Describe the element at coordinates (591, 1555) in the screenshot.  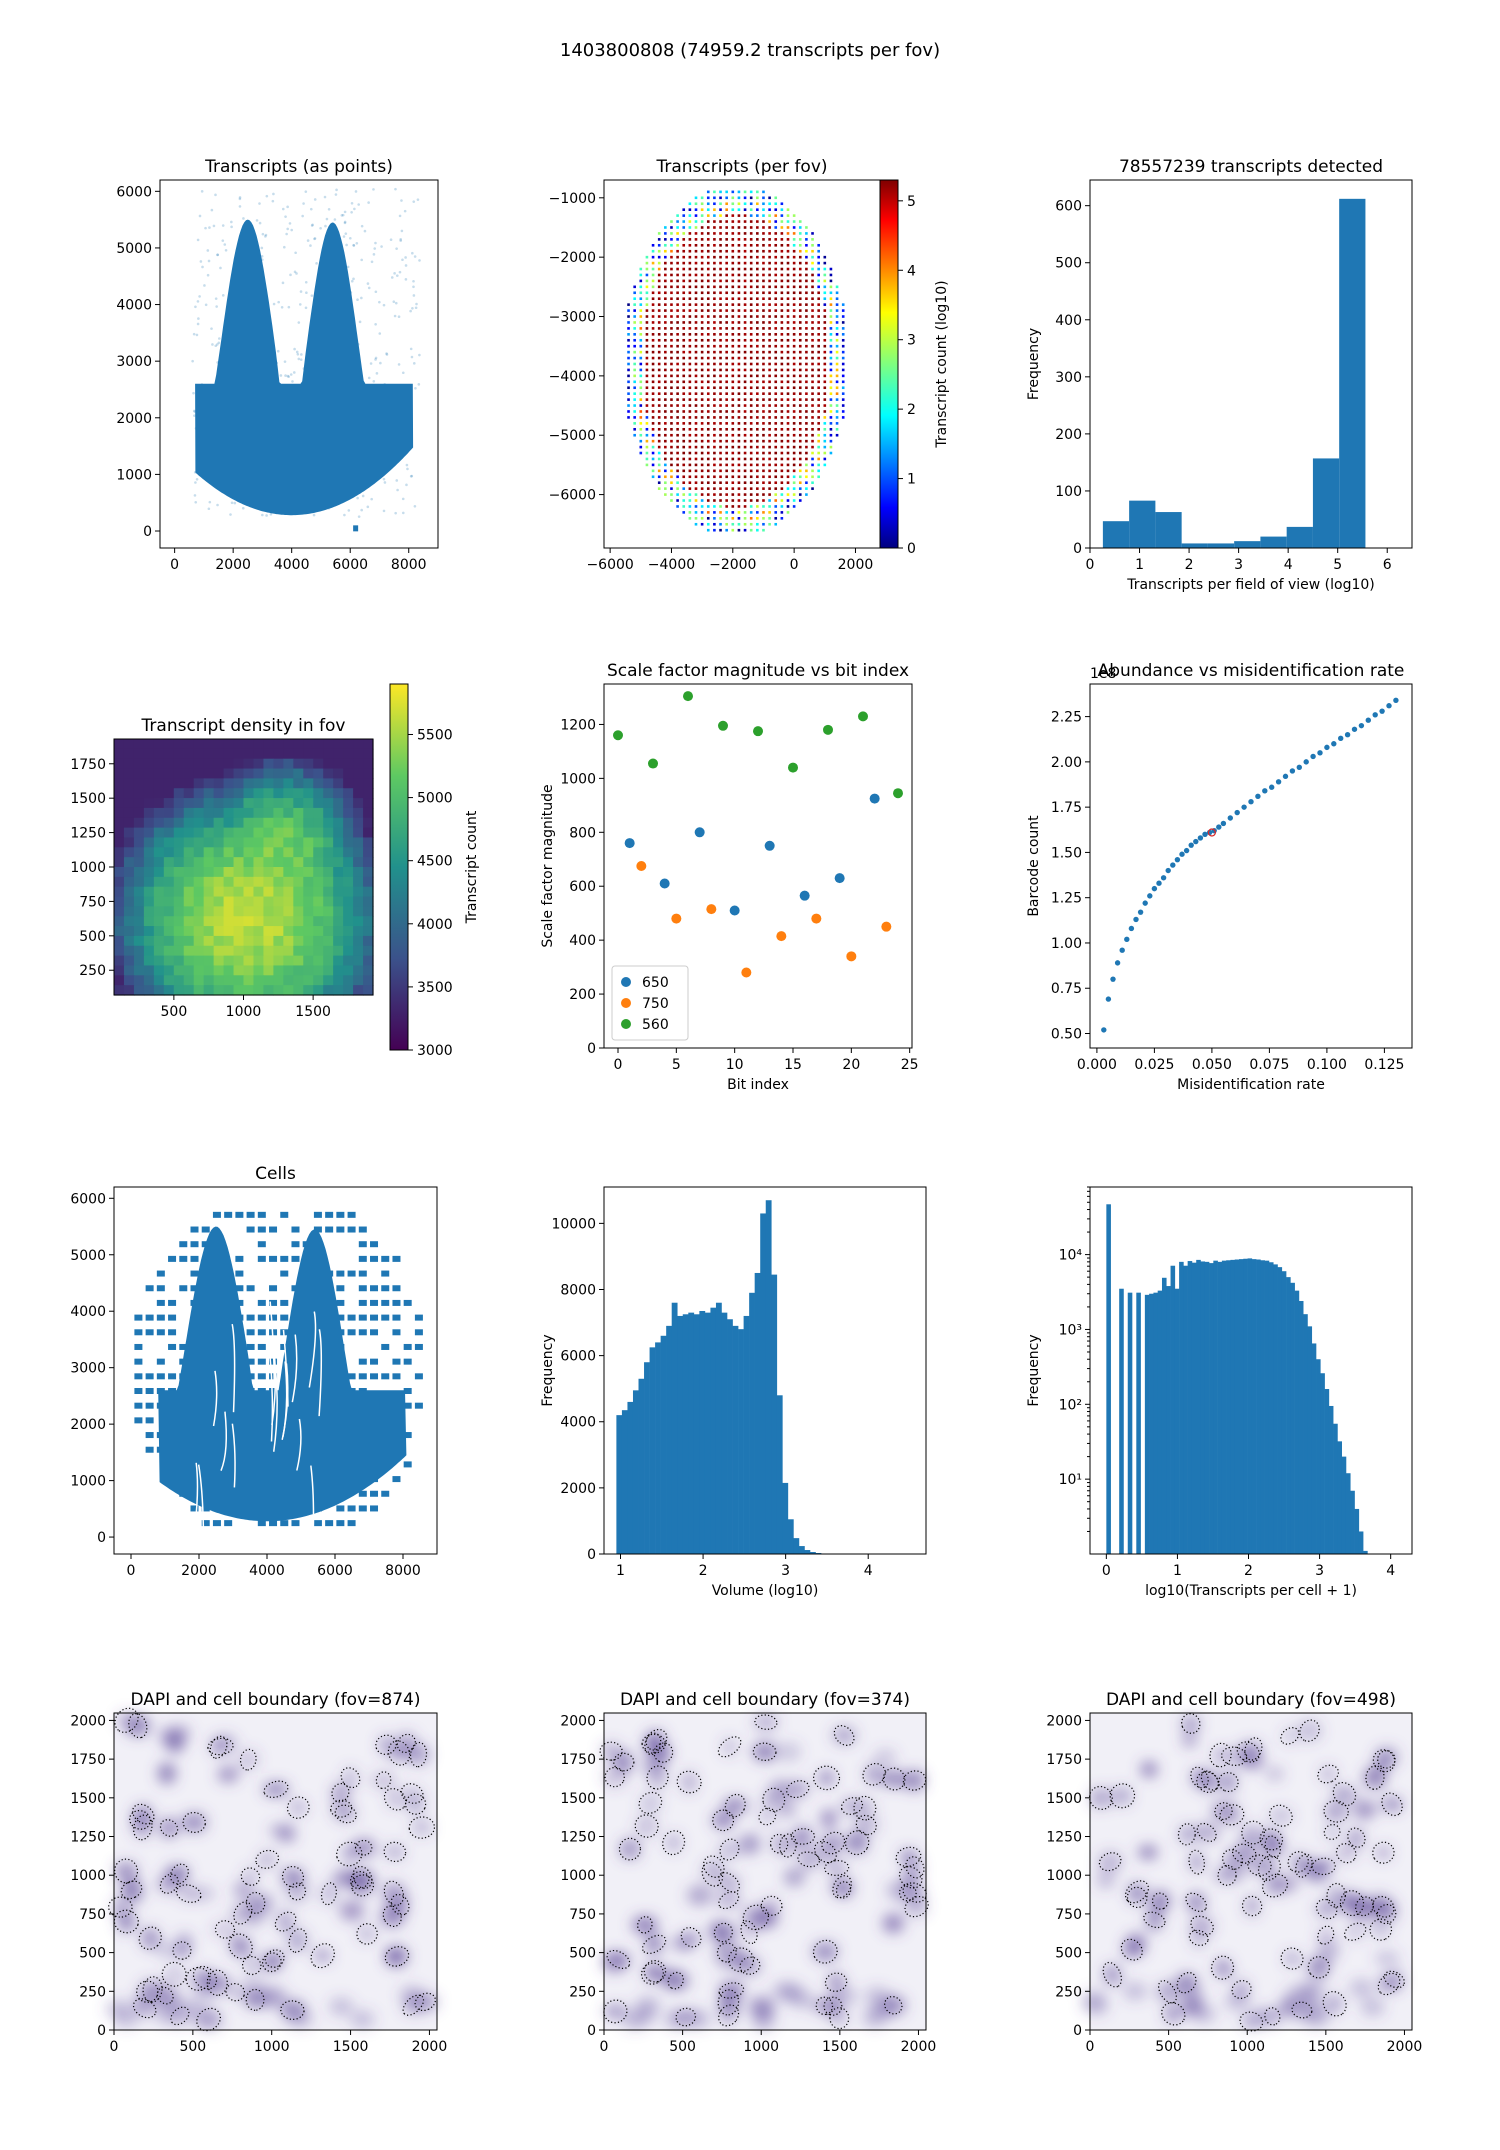
I see `y-tick-label: 0` at that location.